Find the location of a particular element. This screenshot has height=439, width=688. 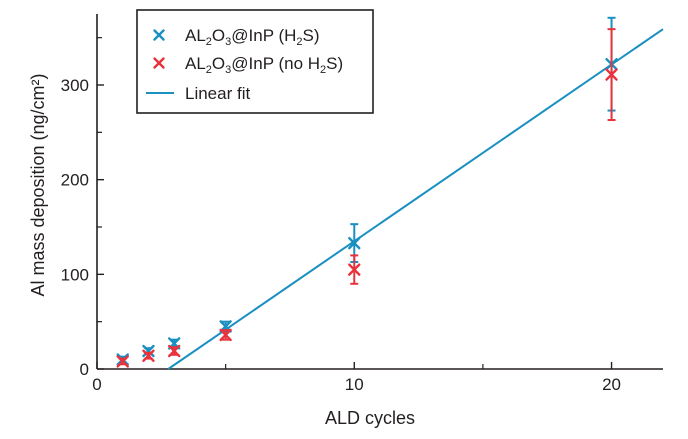

legend-text-part: @InP (no H is located at coordinates (275, 63).